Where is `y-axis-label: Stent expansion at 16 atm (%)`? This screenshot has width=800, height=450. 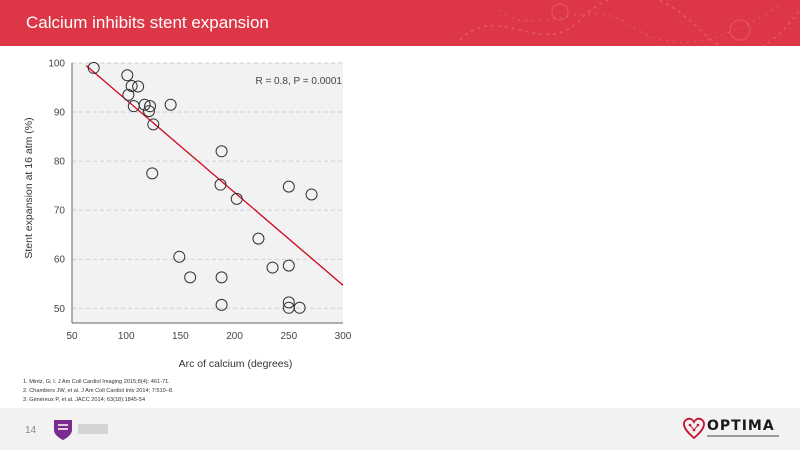
y-axis-label: Stent expansion at 16 atm (%) is located at coordinates (29, 187).